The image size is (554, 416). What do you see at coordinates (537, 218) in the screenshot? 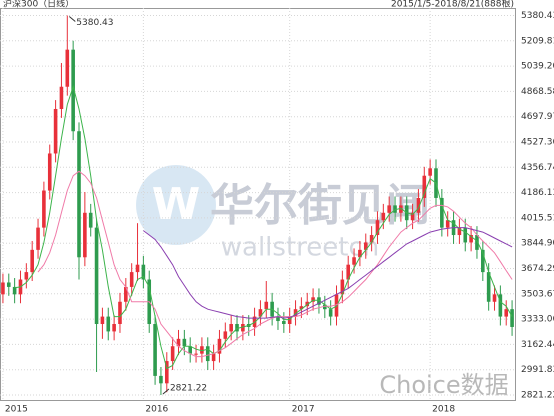
I see `y-tick-label: 4015.51` at bounding box center [537, 218].